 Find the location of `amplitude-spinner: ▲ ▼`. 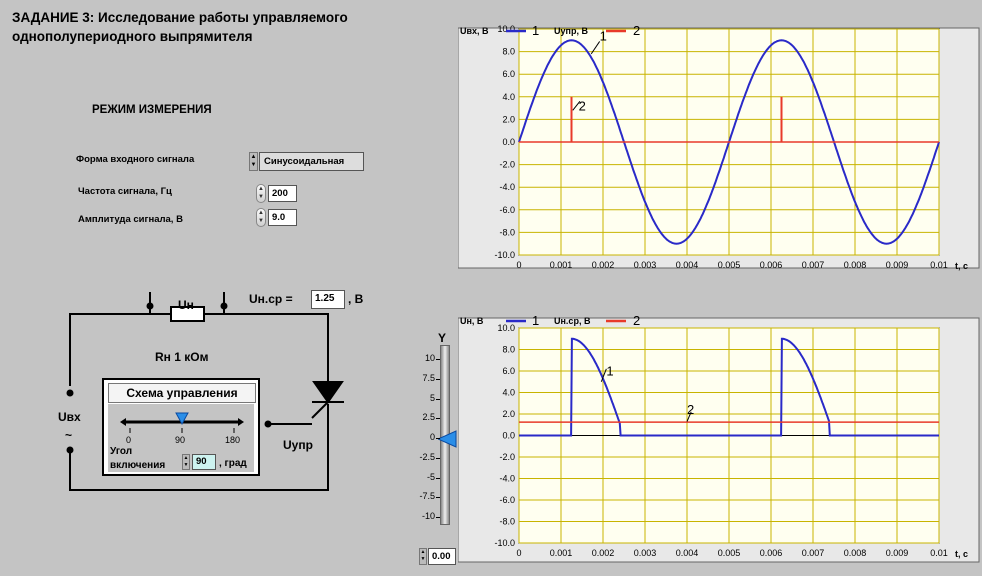

amplitude-spinner: ▲ ▼ is located at coordinates (261, 217).